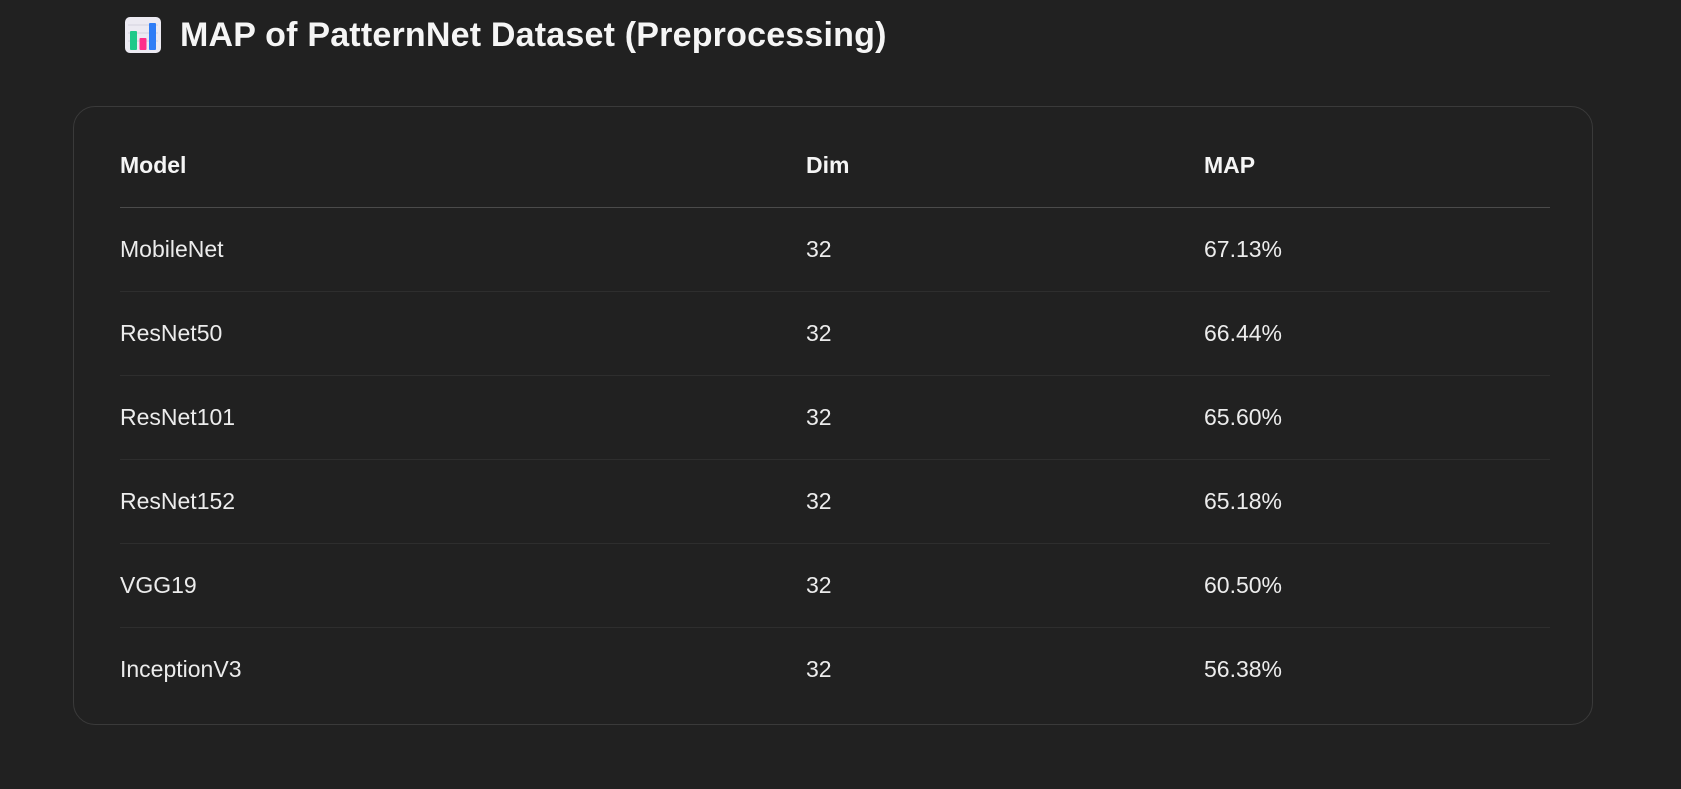 This screenshot has height=789, width=1681. What do you see at coordinates (1005, 165) in the screenshot?
I see `column-header-dim: Dim` at bounding box center [1005, 165].